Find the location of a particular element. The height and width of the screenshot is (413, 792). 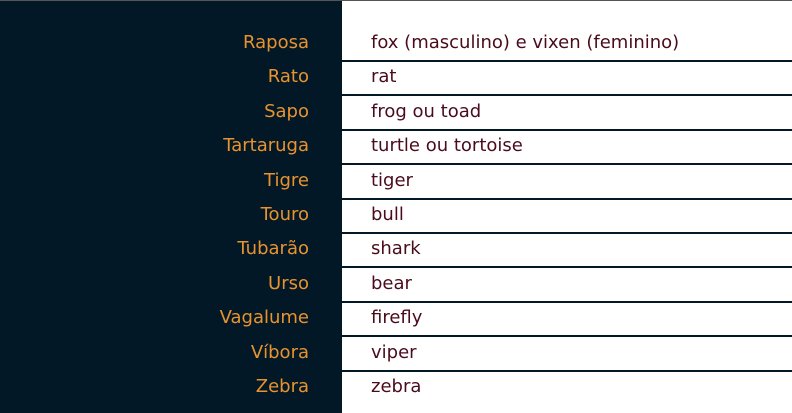

english-translation: shark is located at coordinates (396, 249).